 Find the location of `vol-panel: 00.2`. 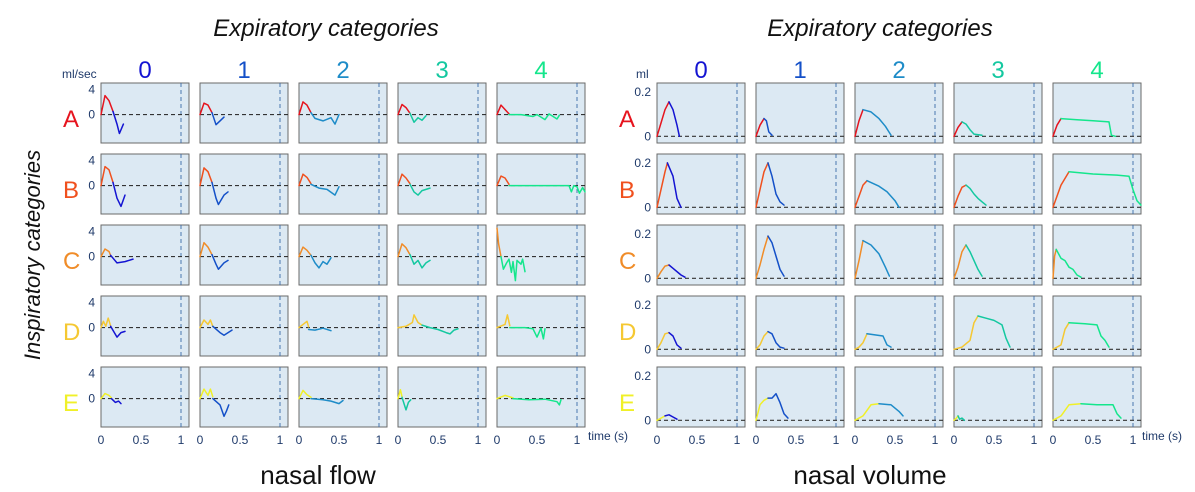

vol-panel: 00.2 is located at coordinates (690, 326).